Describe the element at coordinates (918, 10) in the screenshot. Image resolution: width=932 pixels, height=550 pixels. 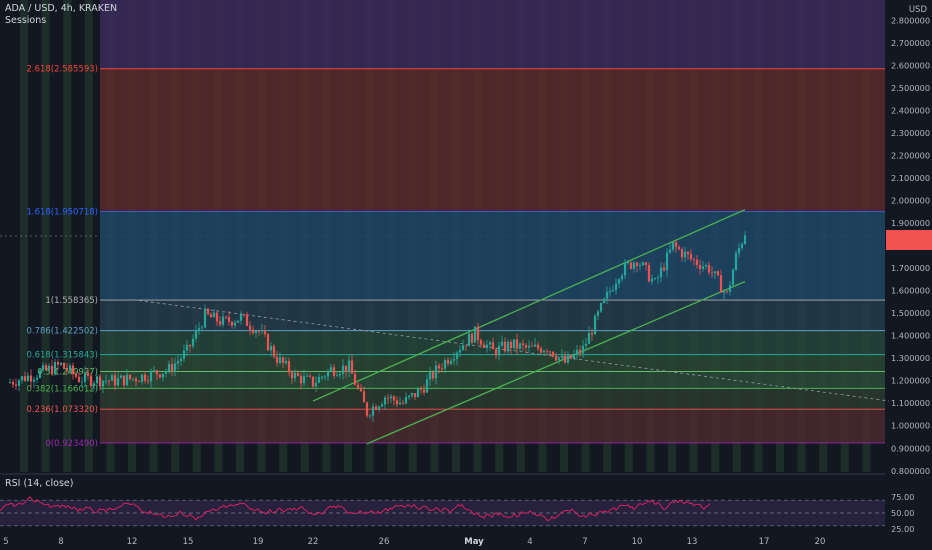
I see `currency-label: USD` at that location.